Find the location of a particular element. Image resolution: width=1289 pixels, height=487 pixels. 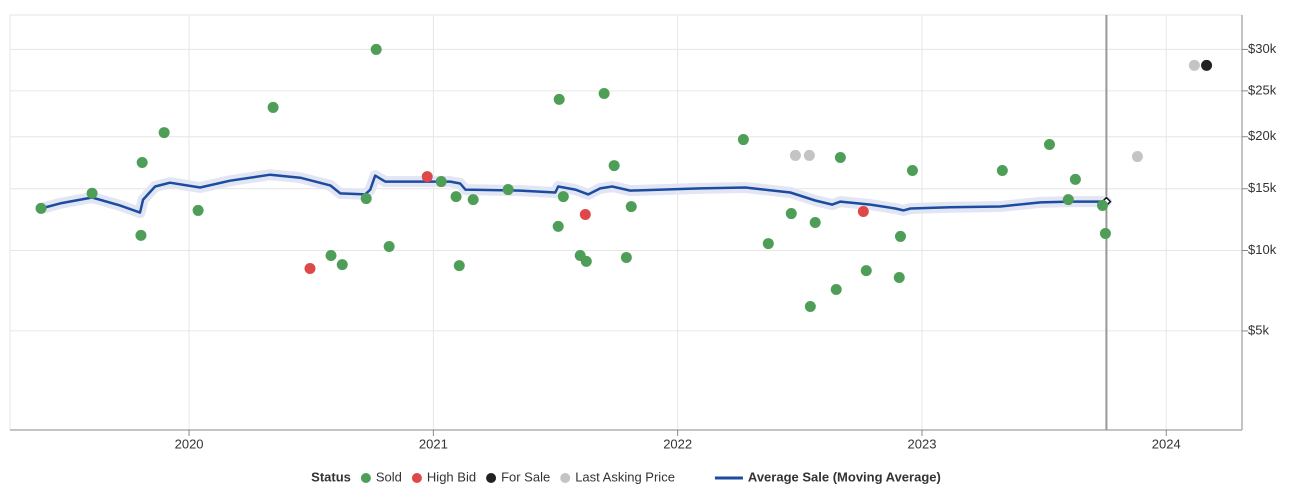

legend-label: Last Asking Price is located at coordinates (625, 476).